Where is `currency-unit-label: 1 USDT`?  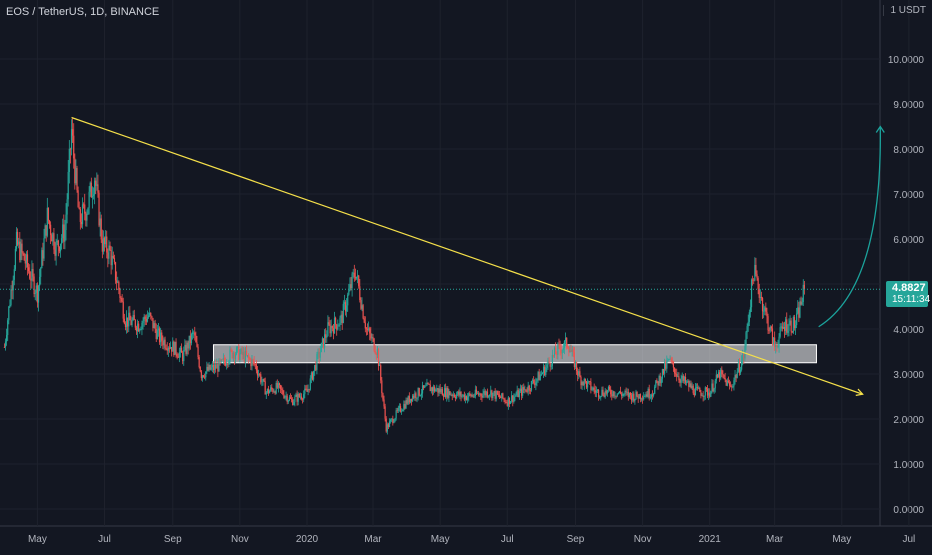
currency-unit-label: 1 USDT is located at coordinates (904, 10).